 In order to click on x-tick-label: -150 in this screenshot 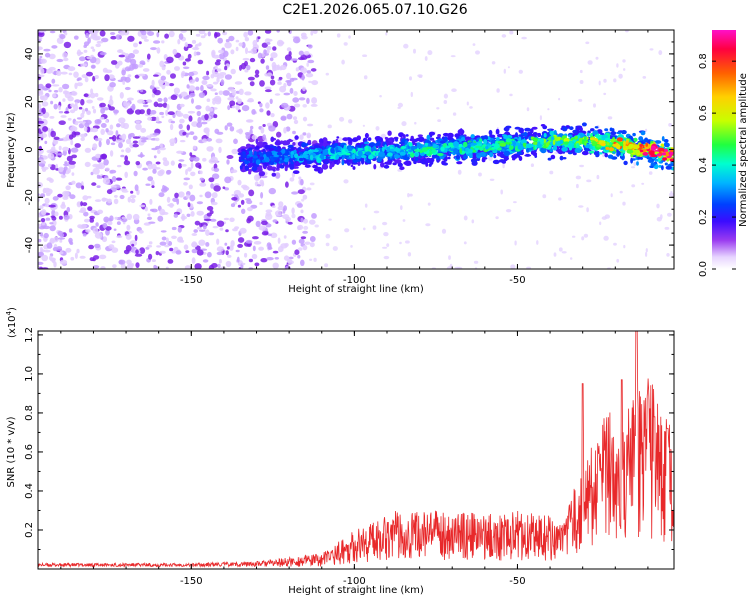, I will do `click(191, 280)`.